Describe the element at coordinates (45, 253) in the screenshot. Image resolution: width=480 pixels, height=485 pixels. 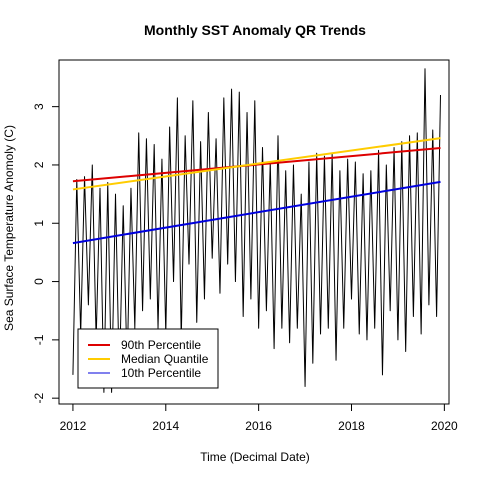
I see `y-axis: -2 -1 0 1 2 3` at that location.